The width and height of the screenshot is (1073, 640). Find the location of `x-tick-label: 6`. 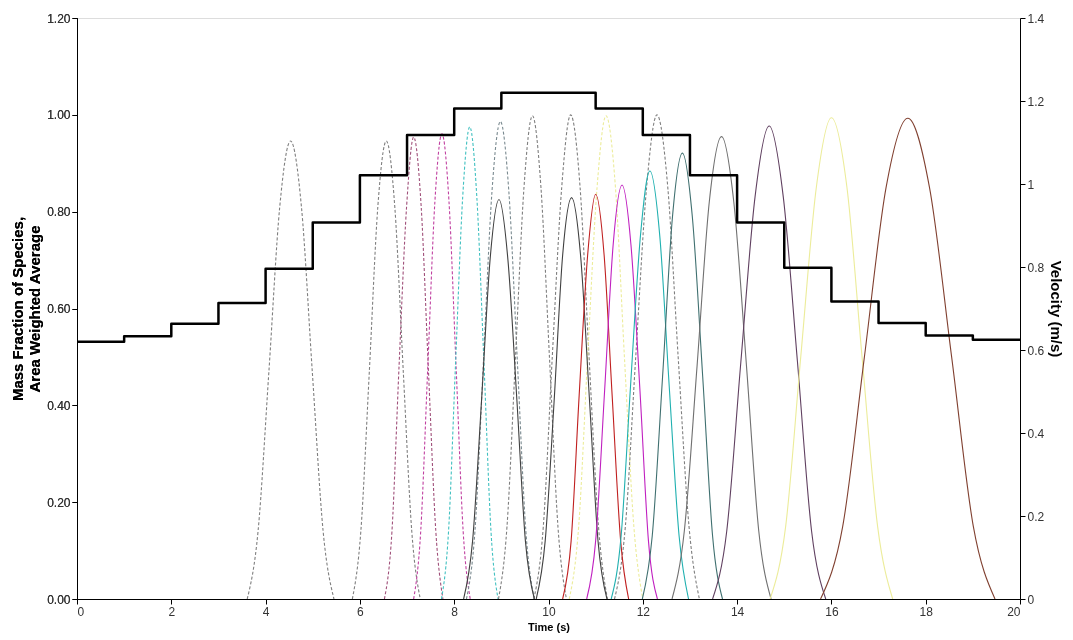

x-tick-label: 6 is located at coordinates (361, 611).